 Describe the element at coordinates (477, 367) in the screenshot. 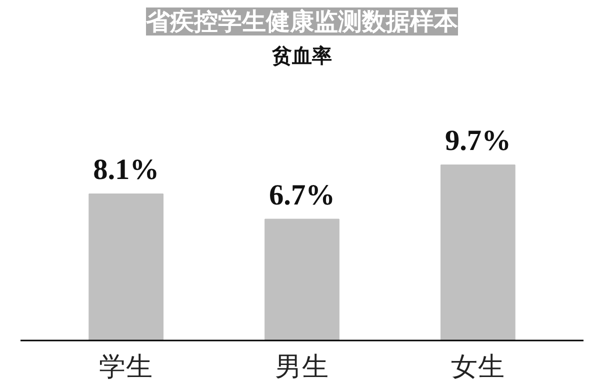

I see `x-tick-label: 女生` at that location.